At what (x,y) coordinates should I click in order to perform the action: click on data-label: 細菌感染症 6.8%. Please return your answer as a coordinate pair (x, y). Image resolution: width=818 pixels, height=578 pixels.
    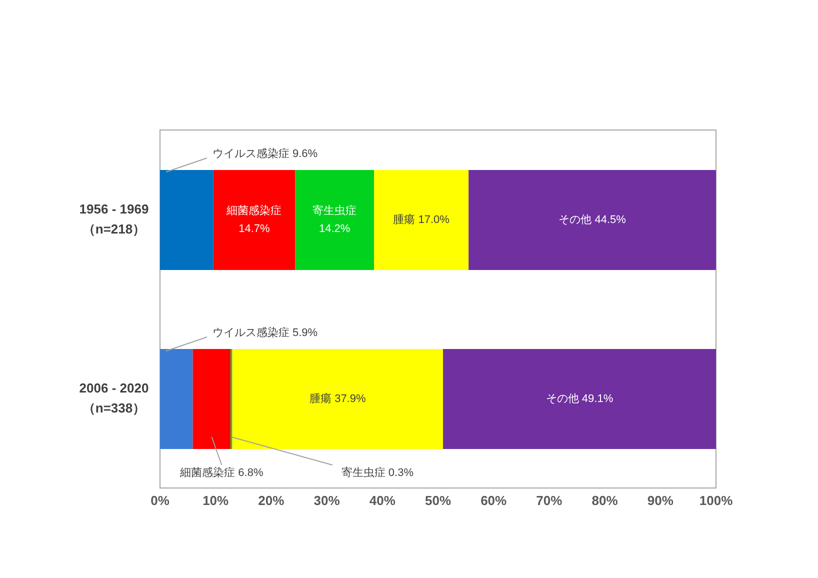
    Looking at the image, I should click on (221, 472).